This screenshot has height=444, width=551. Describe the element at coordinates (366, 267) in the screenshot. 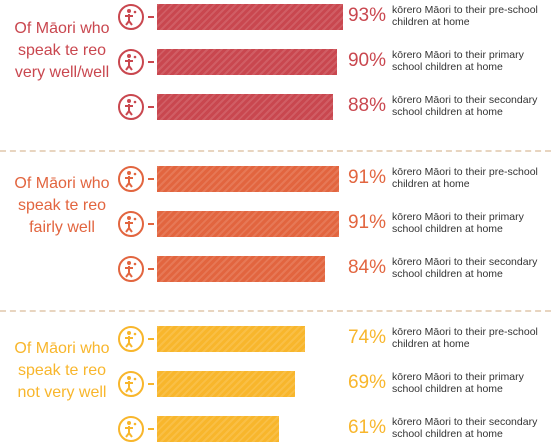

I see `value-label: 84%` at that location.